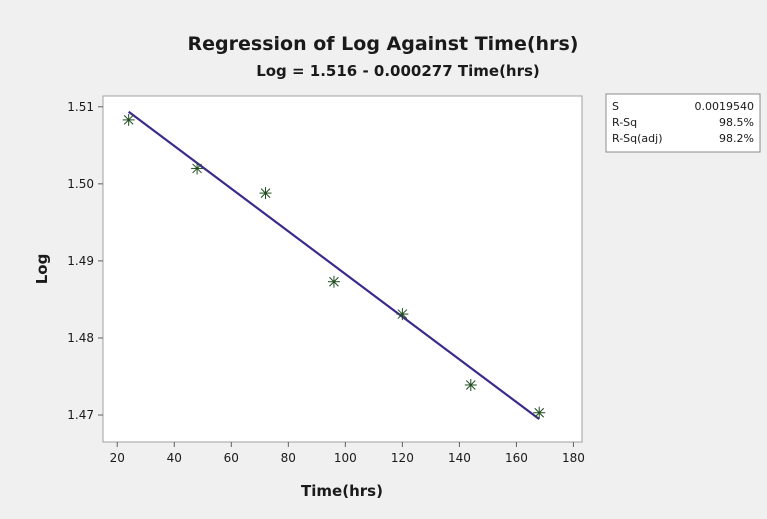 The image size is (767, 519). Describe the element at coordinates (383, 44) in the screenshot. I see `chart-title: Regression of Log Against Time(hrs)` at that location.